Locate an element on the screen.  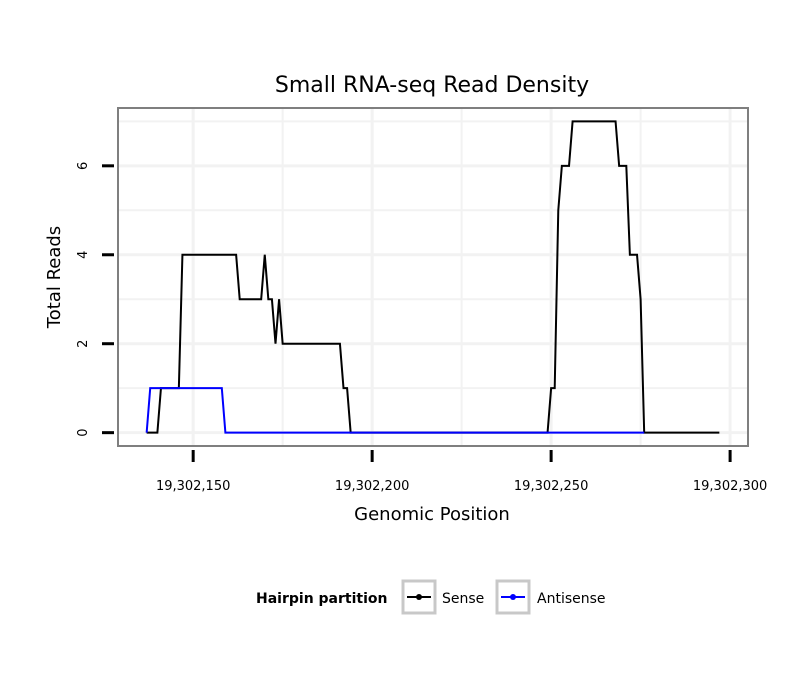
x-tick-label: 19,302,250 is located at coordinates (551, 486).